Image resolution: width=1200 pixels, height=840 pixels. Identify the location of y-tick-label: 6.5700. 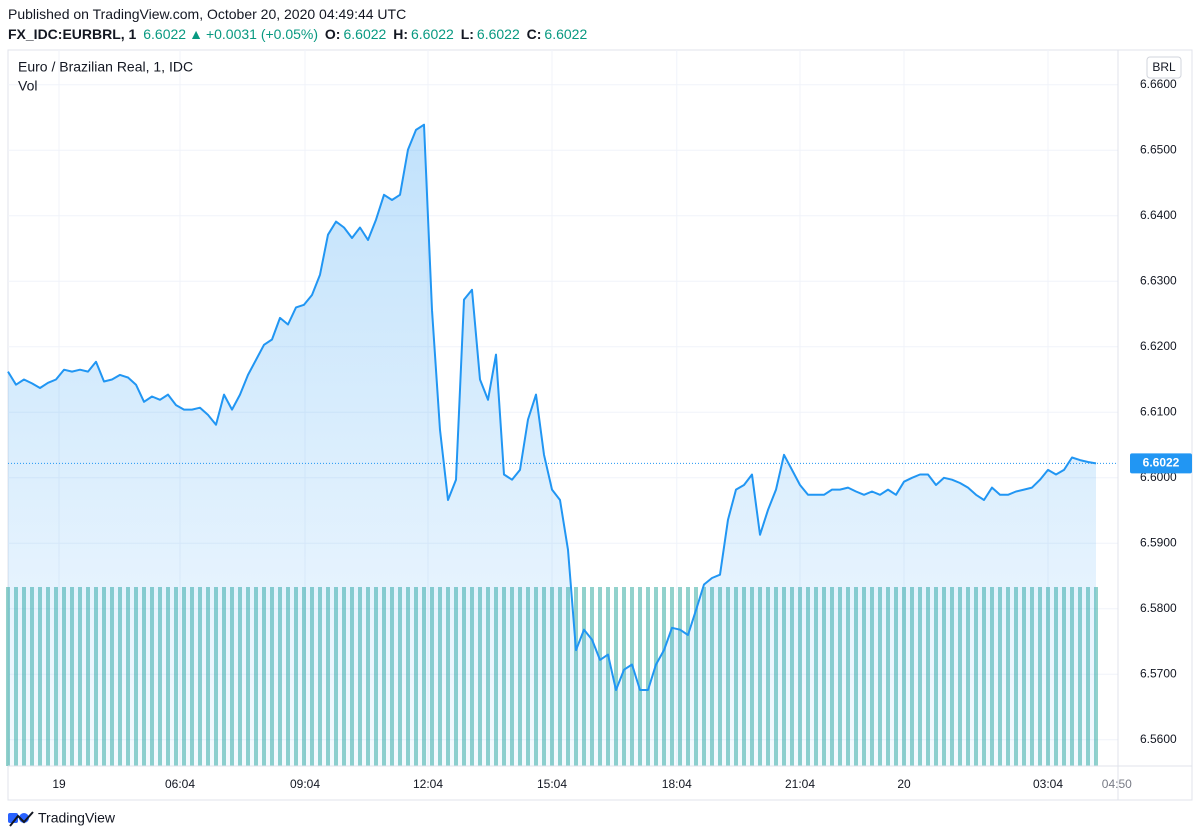
(1158, 673).